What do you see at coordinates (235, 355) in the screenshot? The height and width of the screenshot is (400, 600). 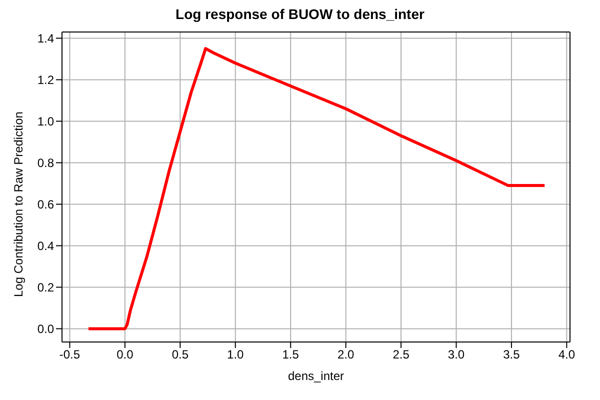 I see `x-tick-label: 1.0` at bounding box center [235, 355].